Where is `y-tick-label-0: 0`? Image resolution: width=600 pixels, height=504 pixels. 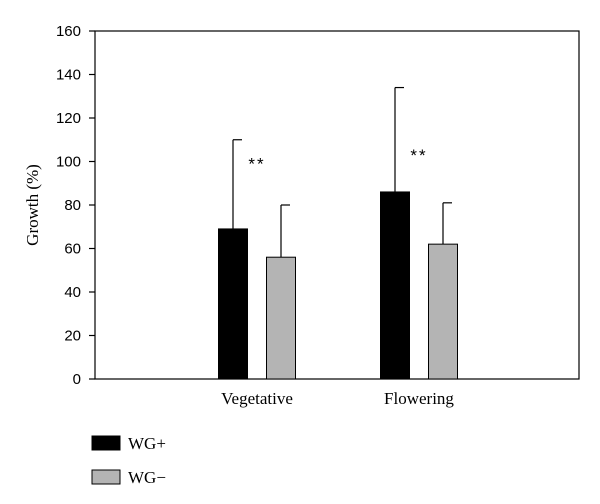 y-tick-label-0: 0 is located at coordinates (77, 379).